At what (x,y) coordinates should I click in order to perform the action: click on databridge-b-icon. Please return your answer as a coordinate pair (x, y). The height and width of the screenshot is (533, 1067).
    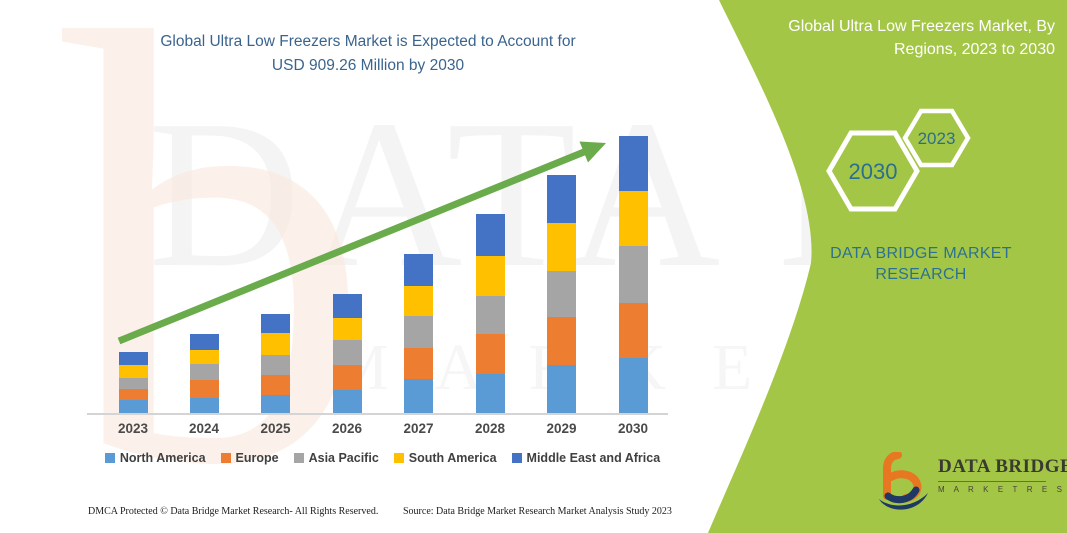
    Looking at the image, I should click on (903, 481).